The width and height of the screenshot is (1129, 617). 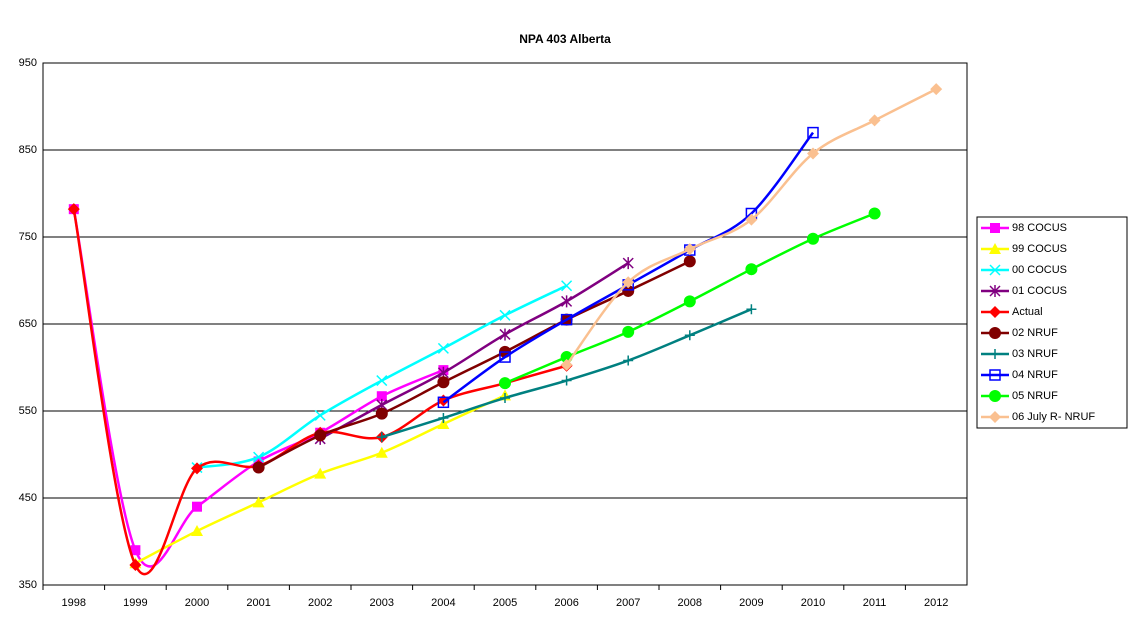 I want to click on legend-label: 01 COCUS, so click(x=1039, y=291).